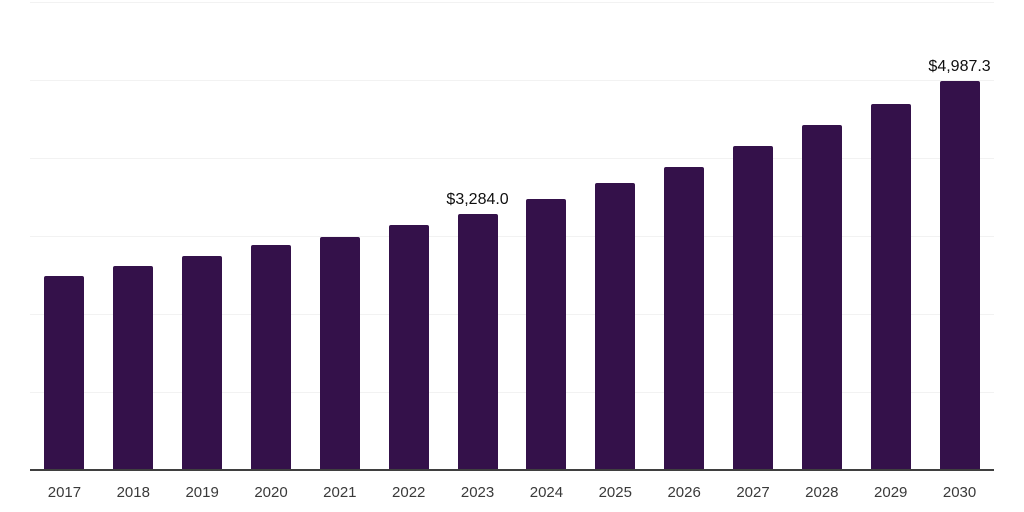 Image resolution: width=1024 pixels, height=512 pixels. Describe the element at coordinates (822, 492) in the screenshot. I see `x-tick-label-2028: 2028` at that location.